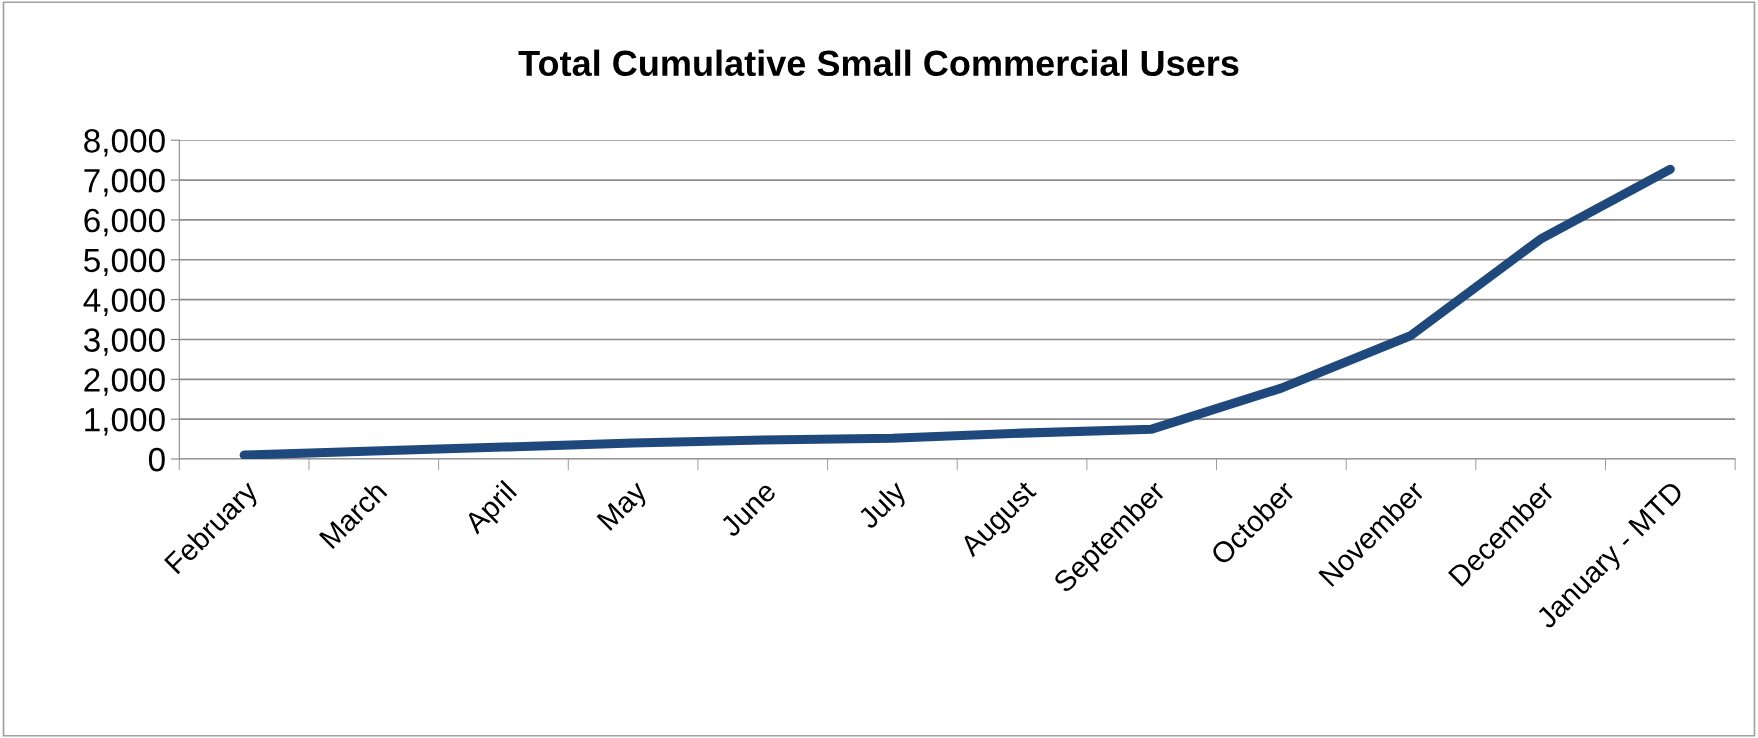  What do you see at coordinates (156, 459) in the screenshot?
I see `y-tick-label: 0` at bounding box center [156, 459].